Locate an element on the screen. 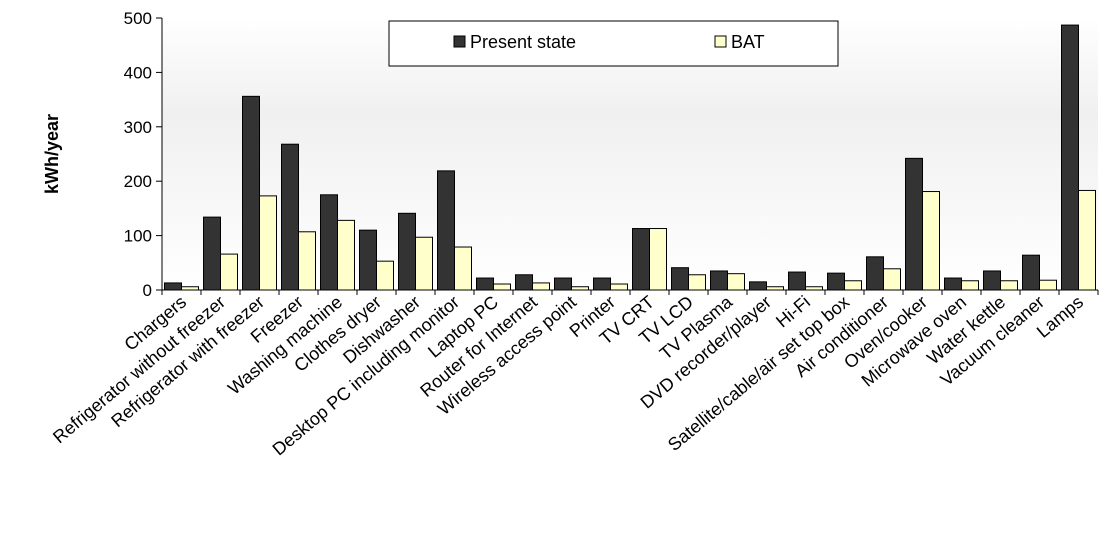  x-category-label: Refrigerator without freezer is located at coordinates (139, 370).